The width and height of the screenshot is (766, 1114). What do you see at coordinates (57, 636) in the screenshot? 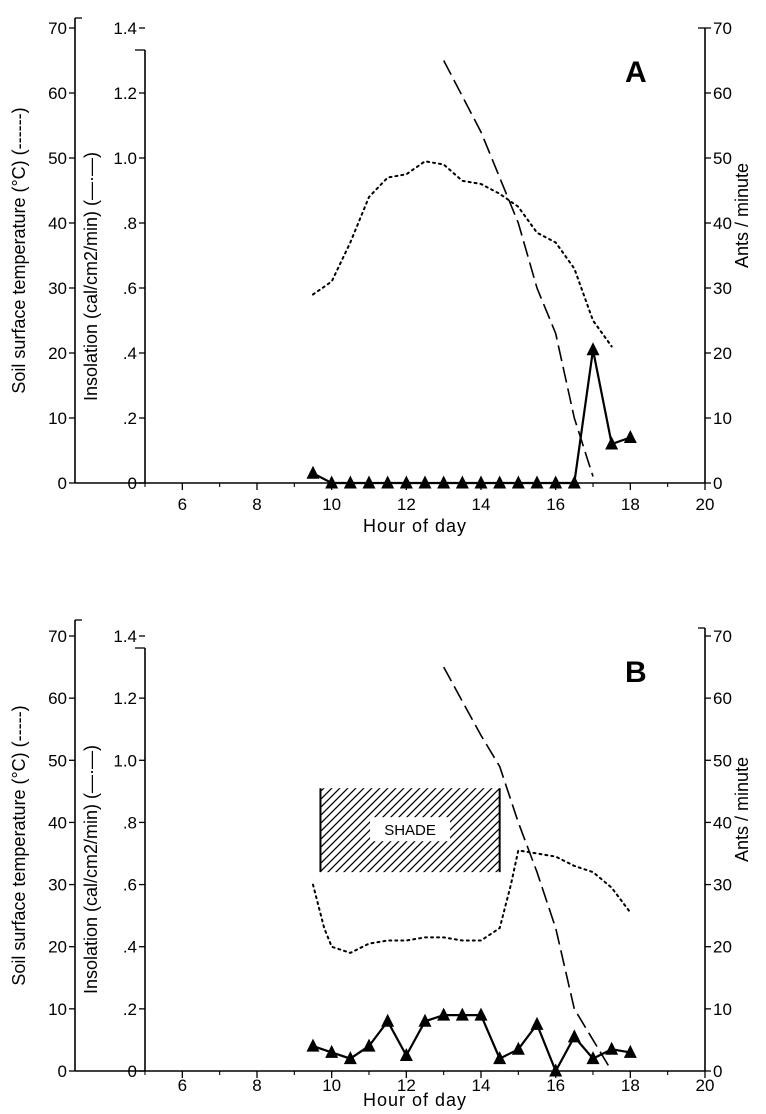
I see `temperature-tick-label: 70` at bounding box center [57, 636].